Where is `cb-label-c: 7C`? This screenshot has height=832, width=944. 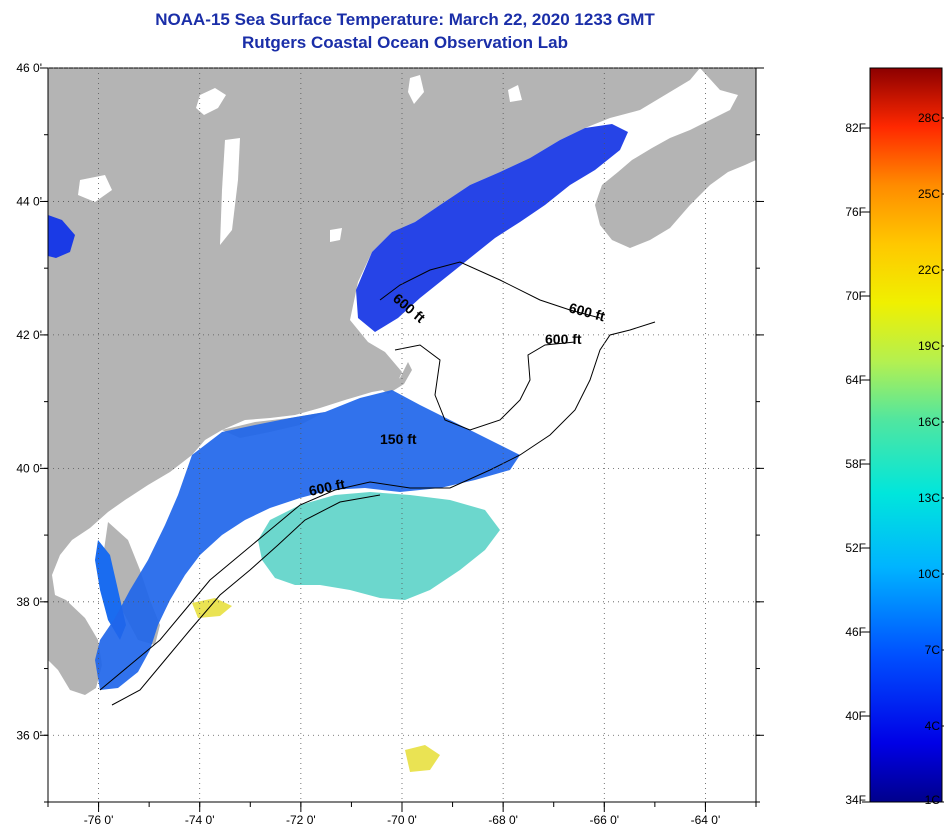 cb-label-c: 7C is located at coordinates (933, 650).